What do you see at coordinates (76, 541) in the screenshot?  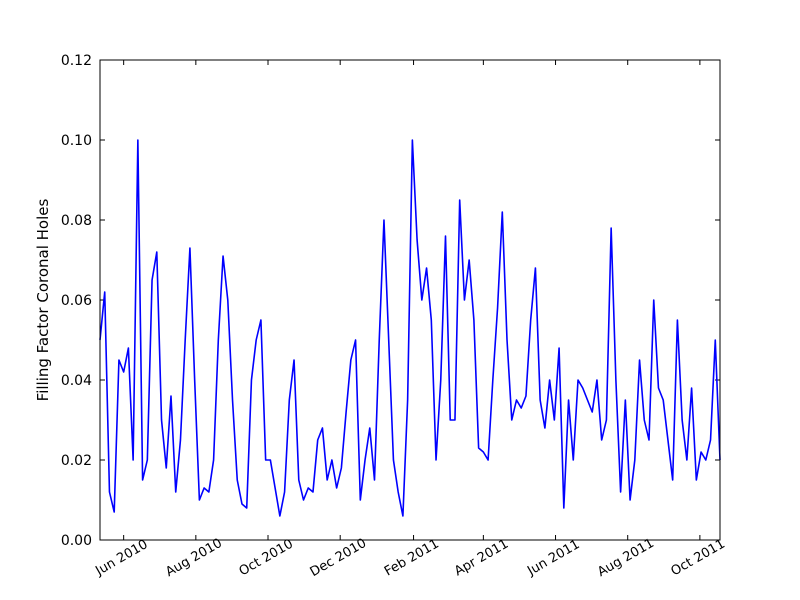 I see `y-tick-label: 0.00` at bounding box center [76, 541].